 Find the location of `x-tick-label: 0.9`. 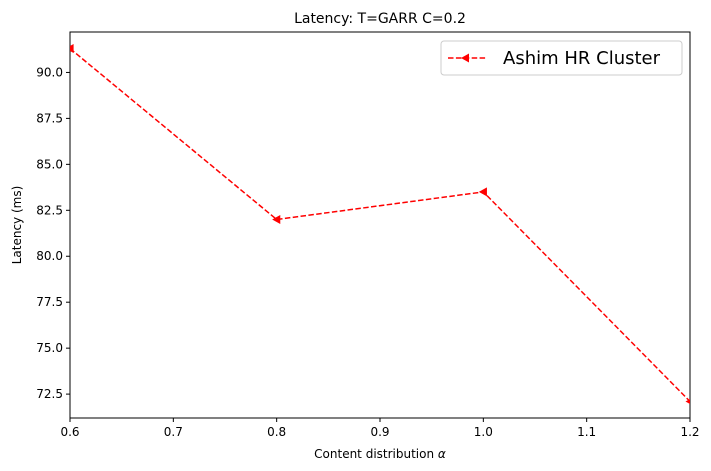

x-tick-label: 0.9 is located at coordinates (379, 432).